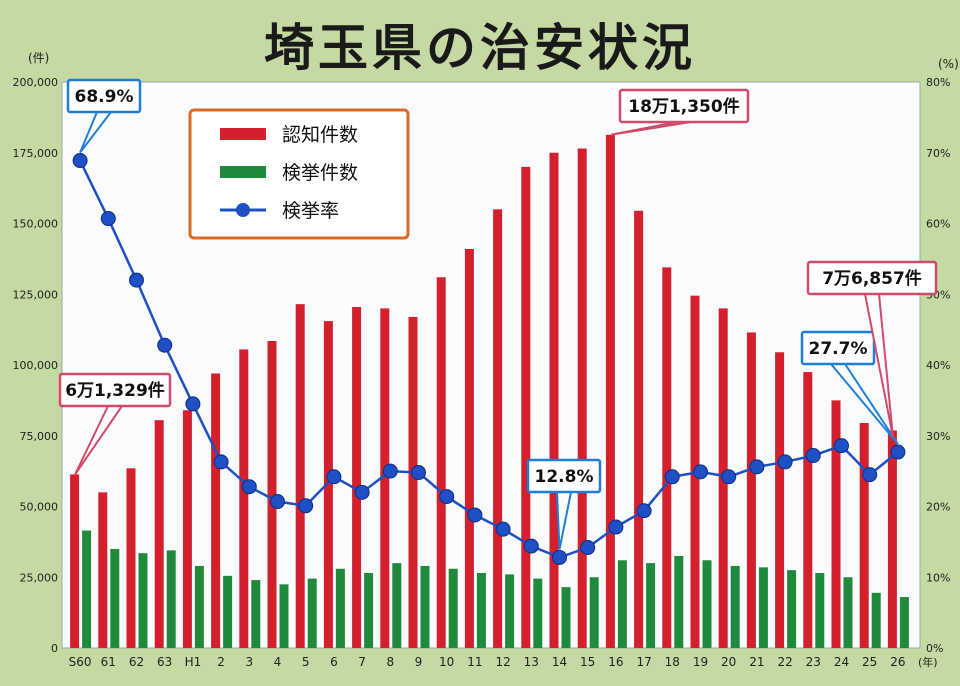 The width and height of the screenshot is (960, 686). I want to click on chart-title: 埼玉県の治安状況, so click(480, 48).